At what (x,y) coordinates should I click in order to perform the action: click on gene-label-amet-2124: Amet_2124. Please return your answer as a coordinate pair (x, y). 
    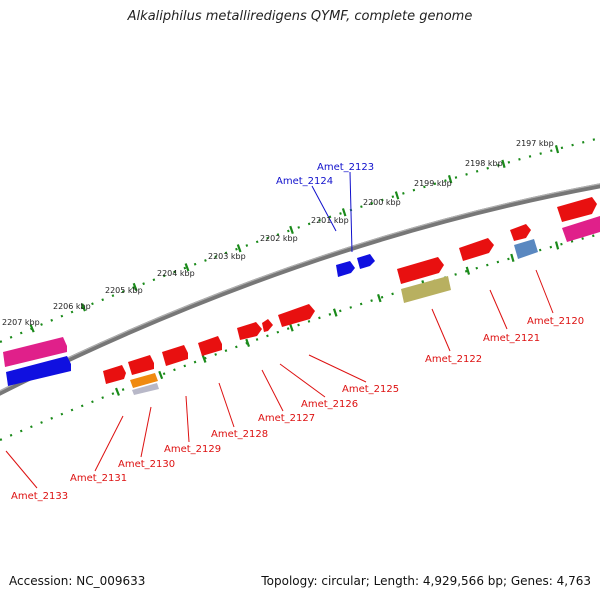
    Looking at the image, I should click on (304, 181).